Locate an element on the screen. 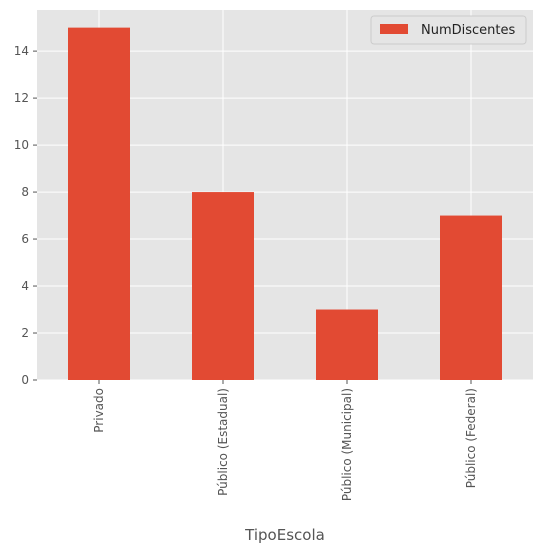 The height and width of the screenshot is (554, 543). x-tick-label: Público (Federal) is located at coordinates (471, 438).